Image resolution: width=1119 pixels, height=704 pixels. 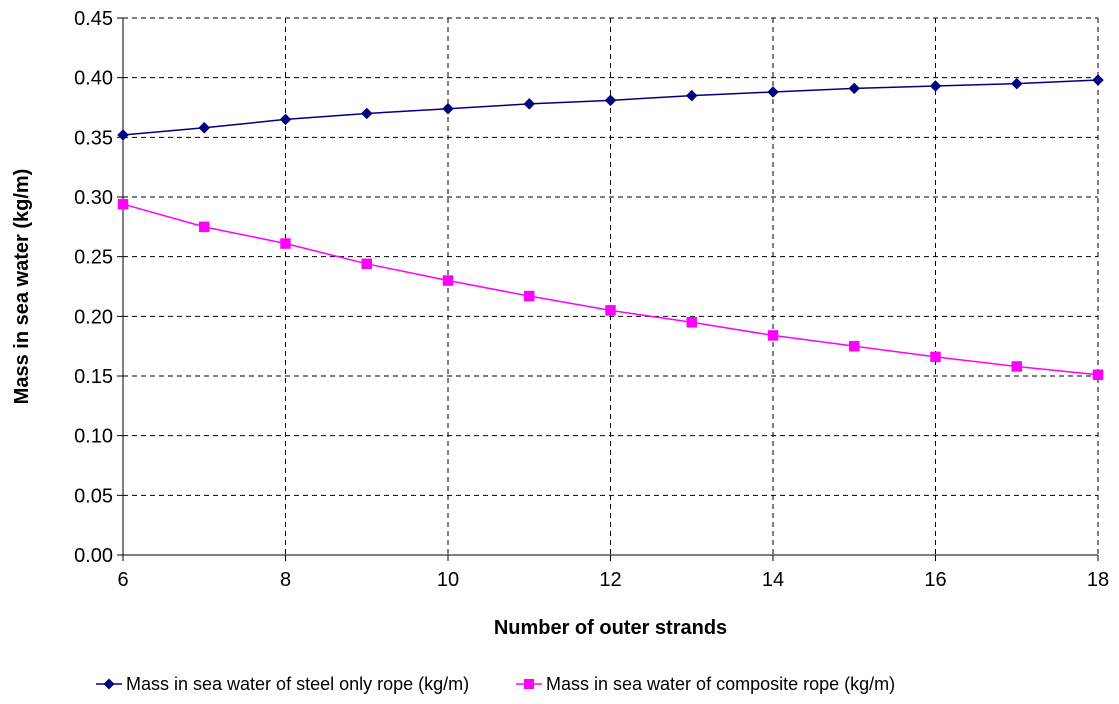 What do you see at coordinates (285, 580) in the screenshot?
I see `x-tick-label: 8` at bounding box center [285, 580].